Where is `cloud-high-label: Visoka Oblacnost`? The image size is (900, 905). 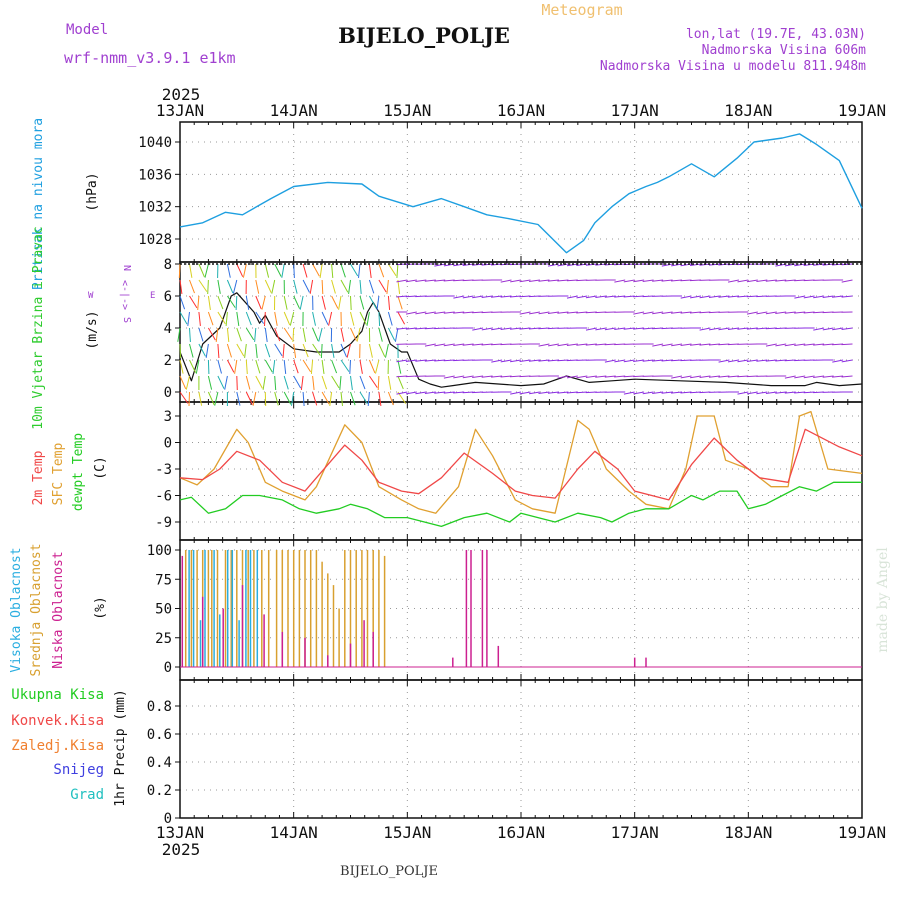
cloud-high-label: Visoka Oblacnost is located at coordinates (16, 609).